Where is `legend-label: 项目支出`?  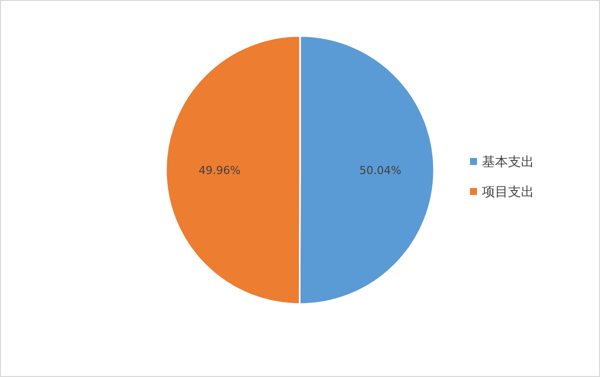 legend-label: 项目支出 is located at coordinates (508, 192).